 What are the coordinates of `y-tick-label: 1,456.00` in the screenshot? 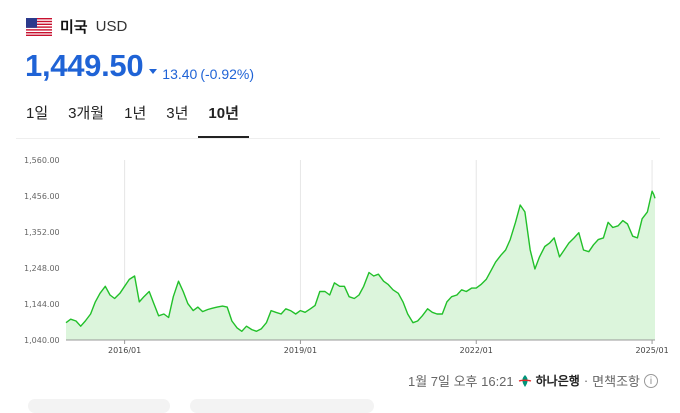 It's located at (42, 196).